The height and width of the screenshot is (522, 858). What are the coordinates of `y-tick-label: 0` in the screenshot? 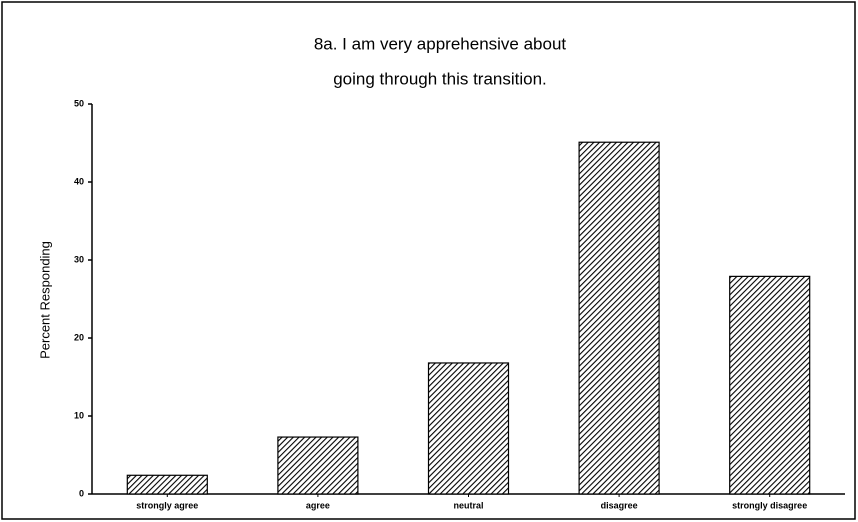 It's located at (81, 493).